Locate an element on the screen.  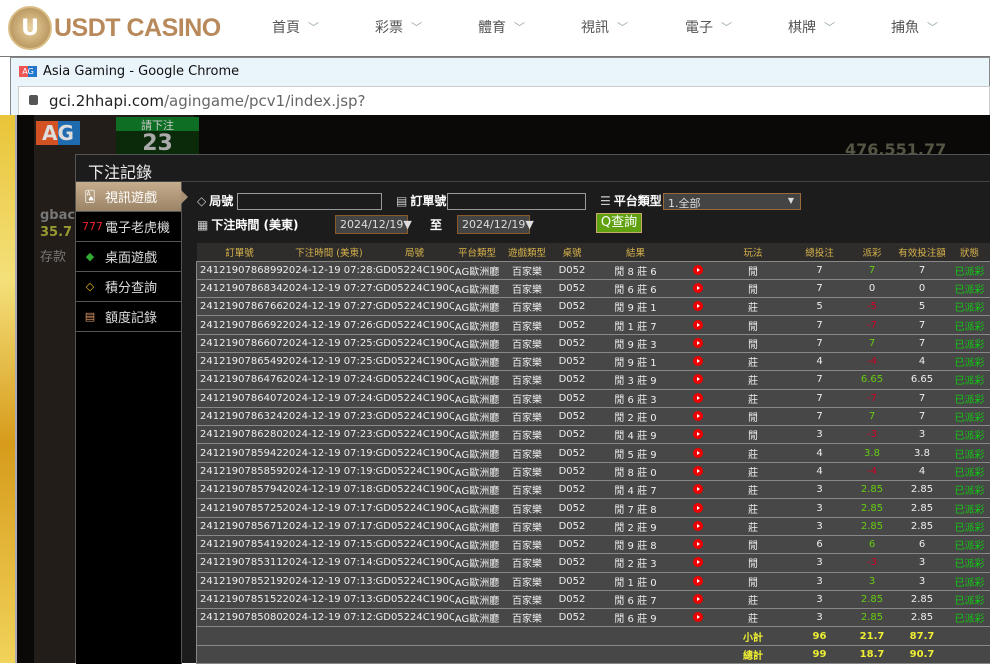
menu-item: ▤額度記錄 is located at coordinates (128, 317).